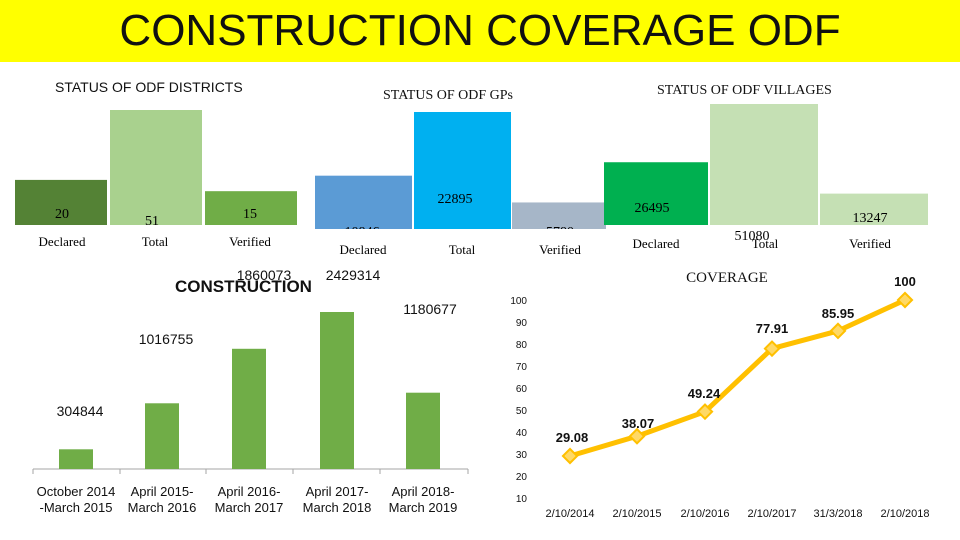  Describe the element at coordinates (76, 491) in the screenshot. I see `construction-category-label: October 2014` at that location.